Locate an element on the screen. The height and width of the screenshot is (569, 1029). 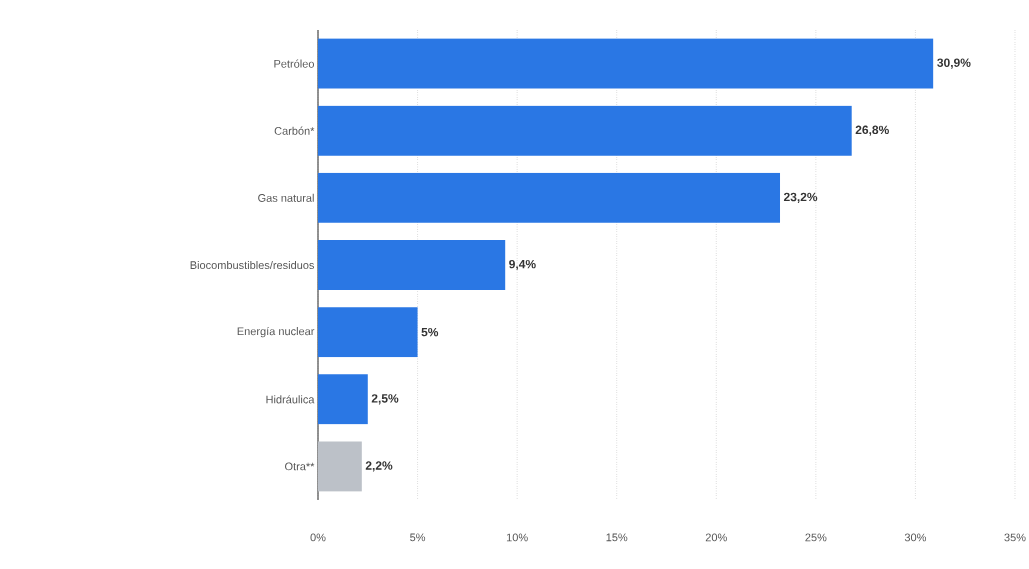
x-tick-label: 25% is located at coordinates (816, 537).